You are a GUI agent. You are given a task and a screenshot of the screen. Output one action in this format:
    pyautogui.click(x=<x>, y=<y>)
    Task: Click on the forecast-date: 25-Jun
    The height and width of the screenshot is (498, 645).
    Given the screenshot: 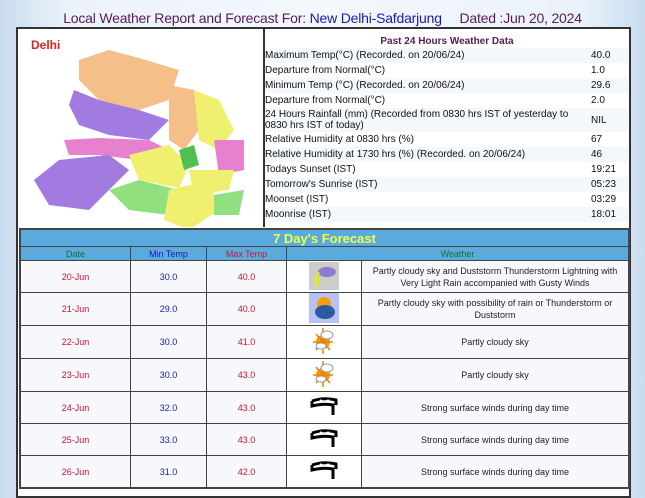 What is the action you would take?
    pyautogui.click(x=75, y=439)
    